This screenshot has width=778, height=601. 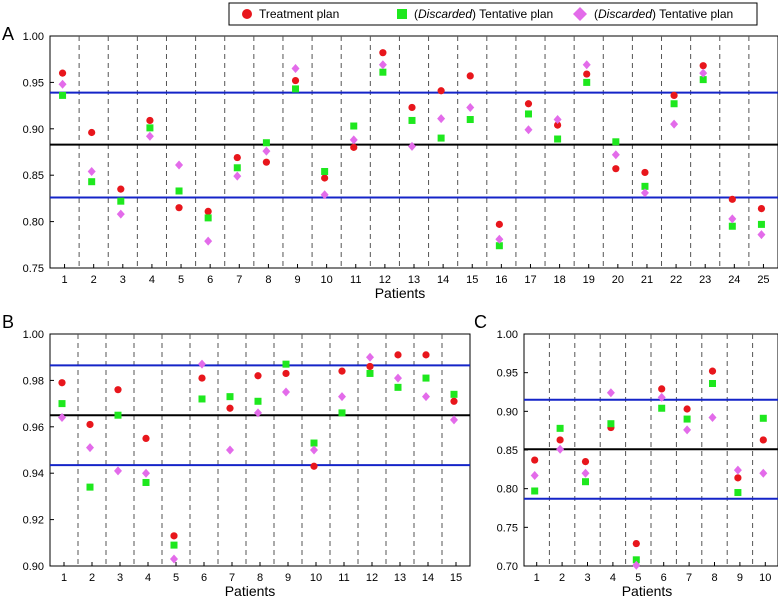 I want to click on panel-a-label: A, so click(x=8, y=34).